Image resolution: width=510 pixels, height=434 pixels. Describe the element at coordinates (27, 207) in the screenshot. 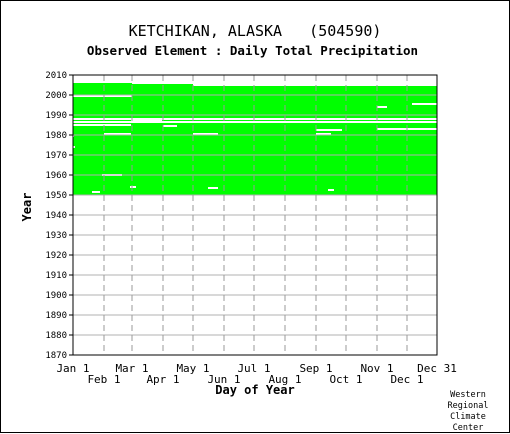

I see `y-axis-label: Year` at that location.